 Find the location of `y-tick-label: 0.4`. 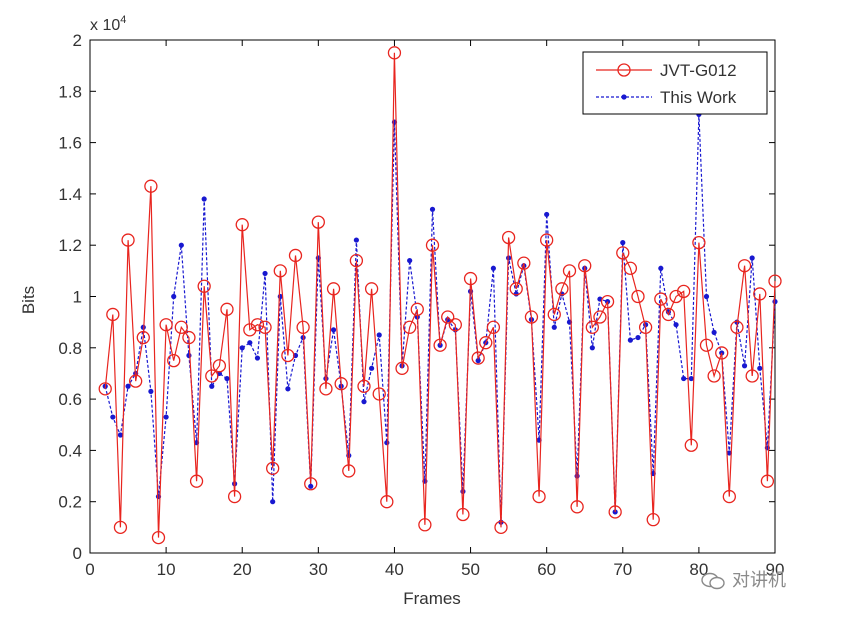

y-tick-label: 0.4 is located at coordinates (70, 450).